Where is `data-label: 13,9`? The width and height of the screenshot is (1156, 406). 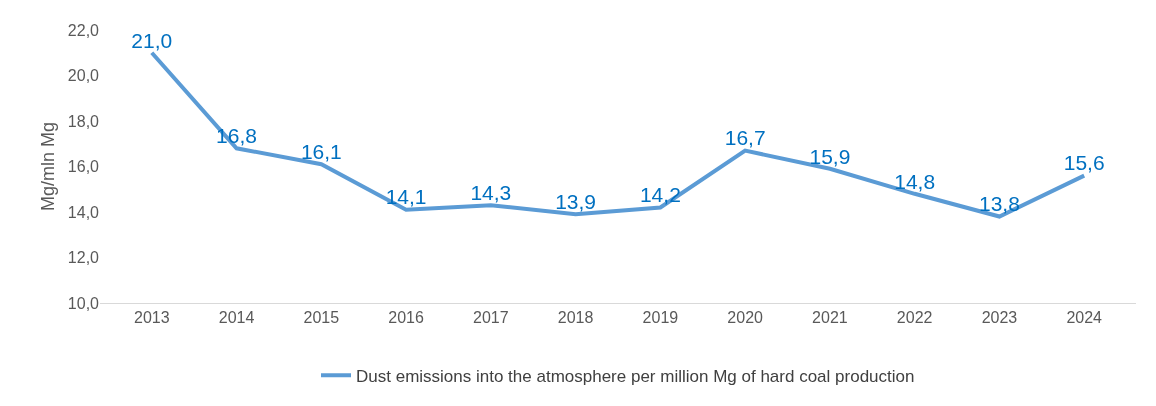
data-label: 13,9 is located at coordinates (576, 202).